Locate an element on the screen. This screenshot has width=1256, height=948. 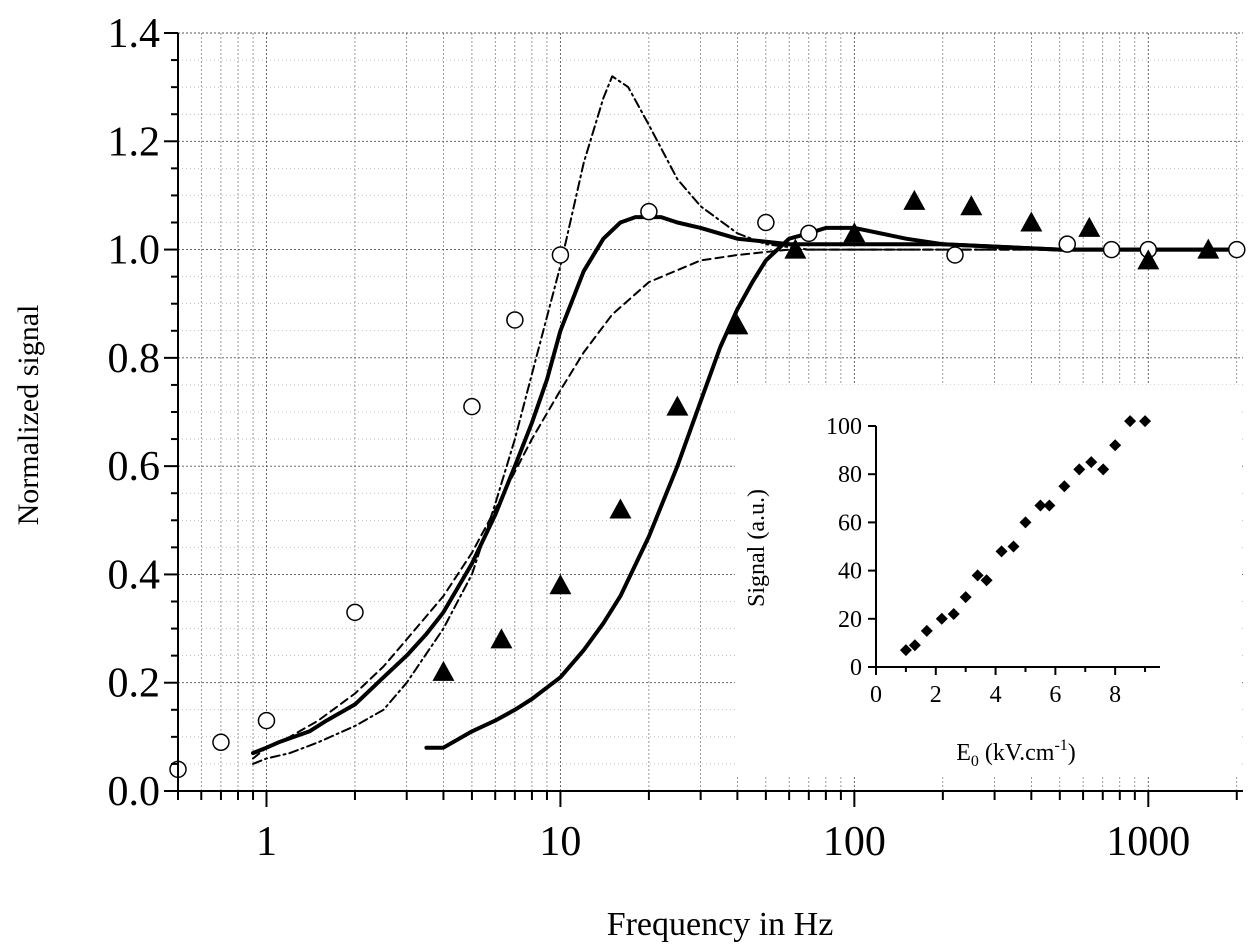
y-tick-label: 0.0 is located at coordinates (134, 792).